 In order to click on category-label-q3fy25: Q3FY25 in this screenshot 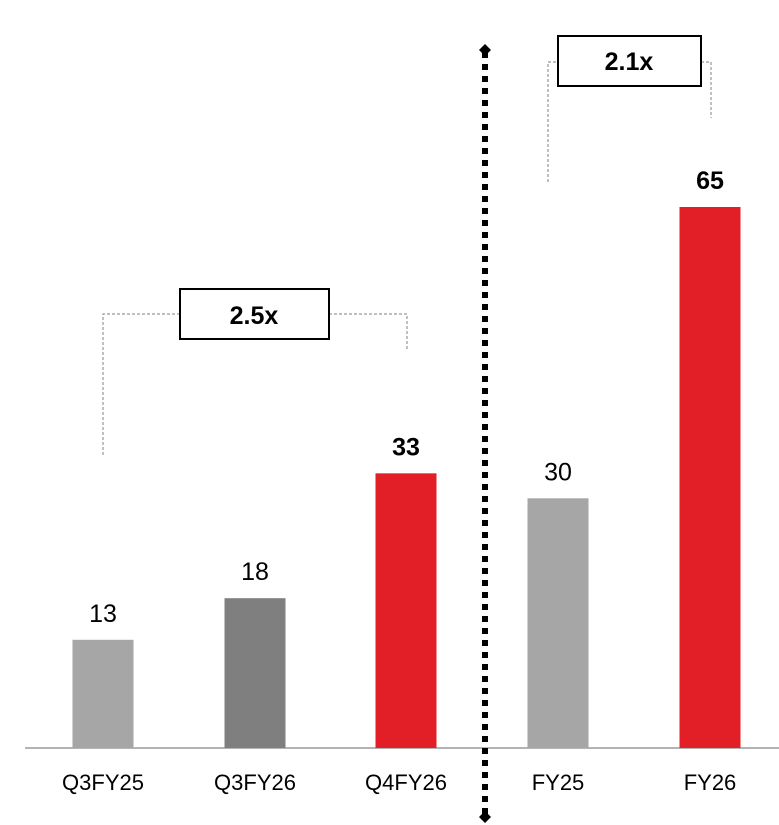, I will do `click(103, 782)`.